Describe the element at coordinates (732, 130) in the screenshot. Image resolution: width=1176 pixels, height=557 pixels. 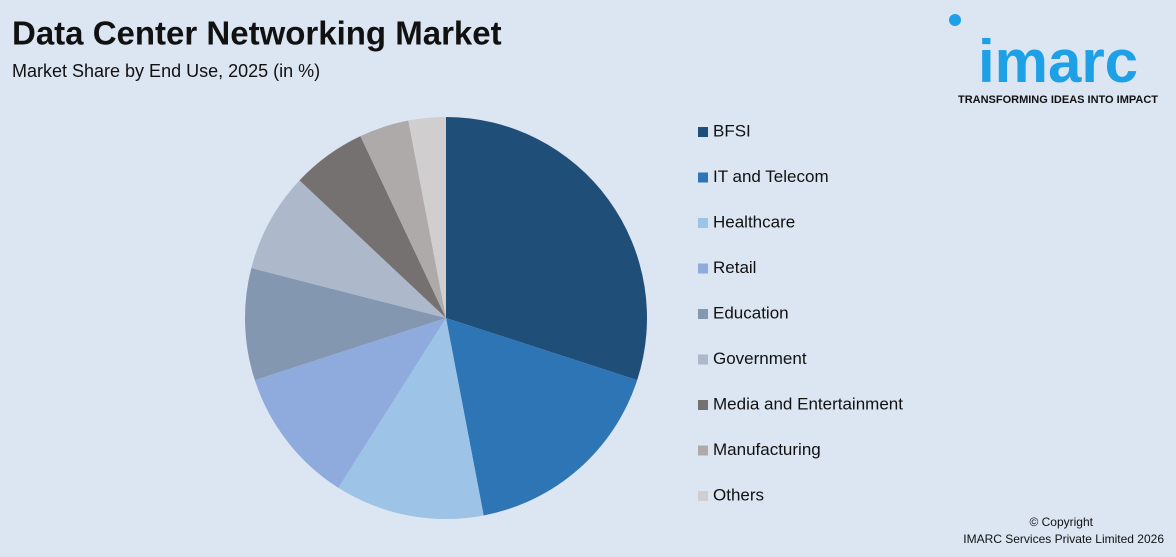
I see `legend-label: BFSI` at that location.